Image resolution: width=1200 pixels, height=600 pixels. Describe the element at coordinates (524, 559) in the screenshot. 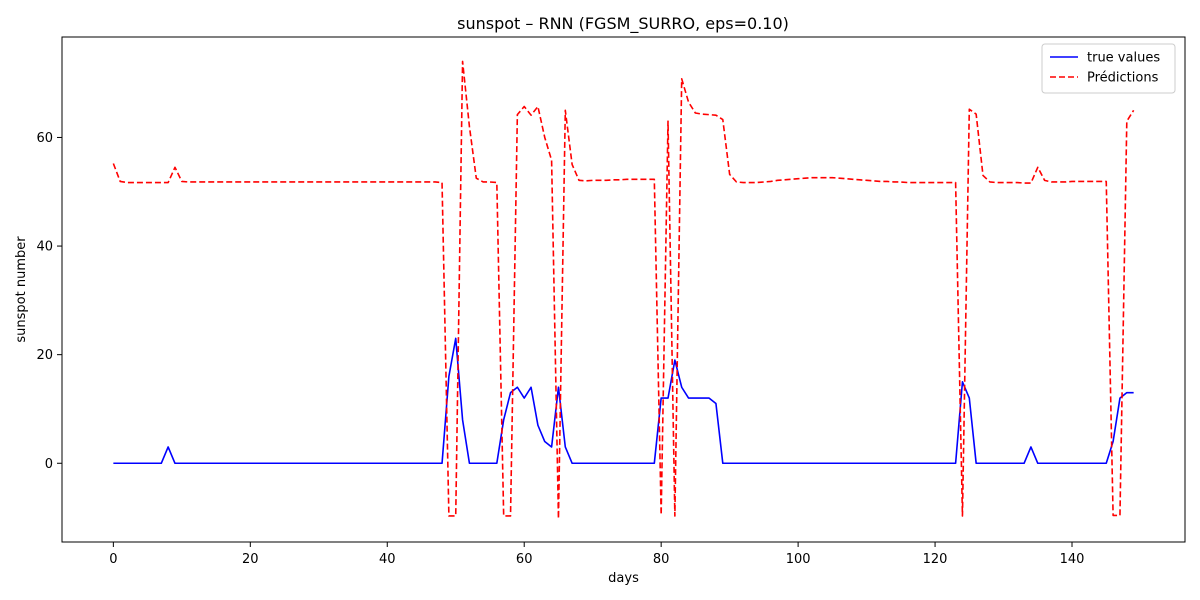

I see `x-tick-label: 60` at that location.